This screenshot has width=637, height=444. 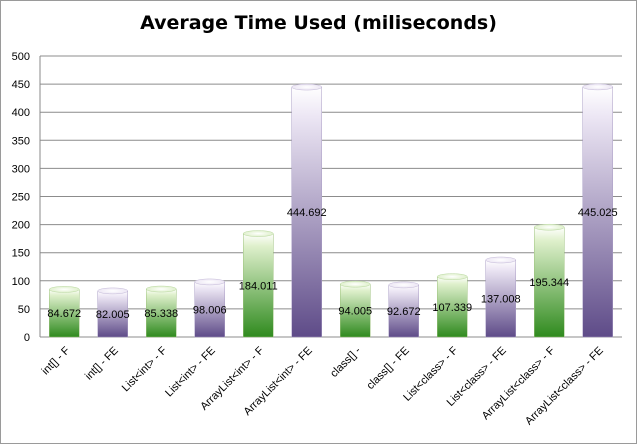 I want to click on y-tick-label: 0, so click(x=27, y=338).